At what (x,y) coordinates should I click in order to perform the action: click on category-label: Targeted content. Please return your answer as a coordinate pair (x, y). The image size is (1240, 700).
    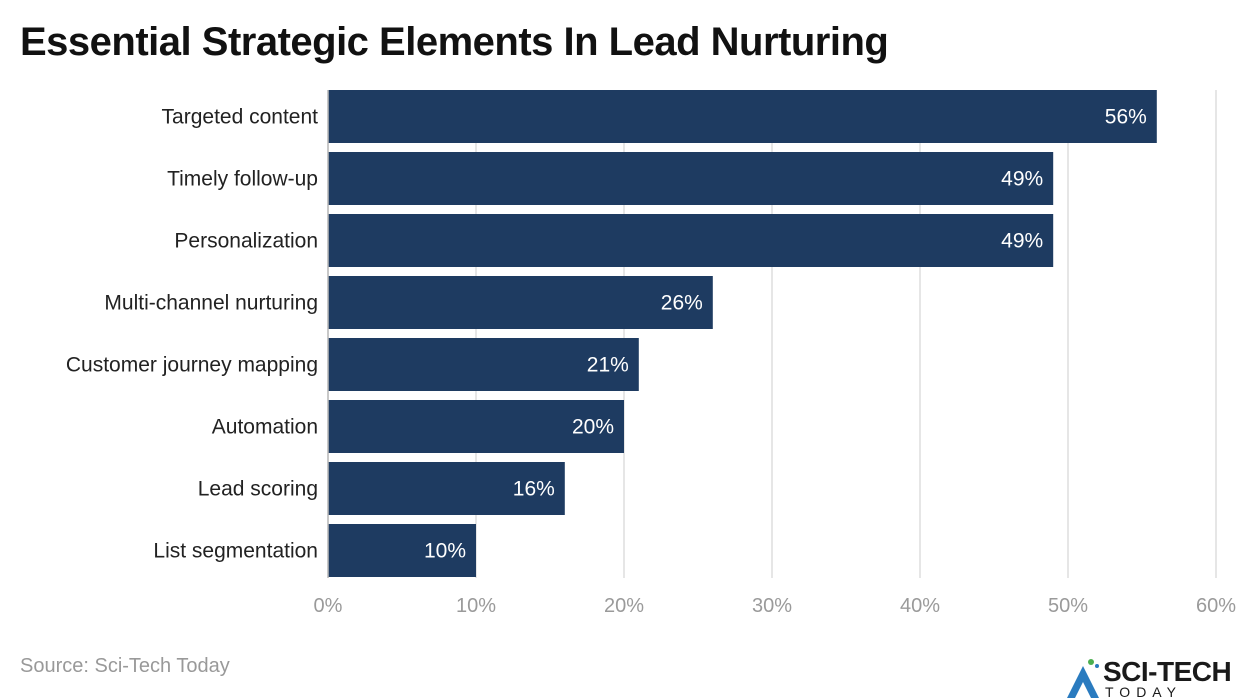
    Looking at the image, I should click on (240, 117).